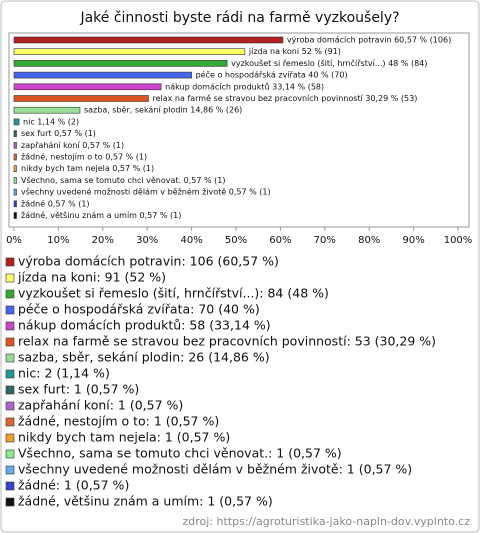 The height and width of the screenshot is (533, 480). Describe the element at coordinates (144, 325) in the screenshot. I see `legend-label: nákup domácích produktů: 58 (33,14 %)` at that location.